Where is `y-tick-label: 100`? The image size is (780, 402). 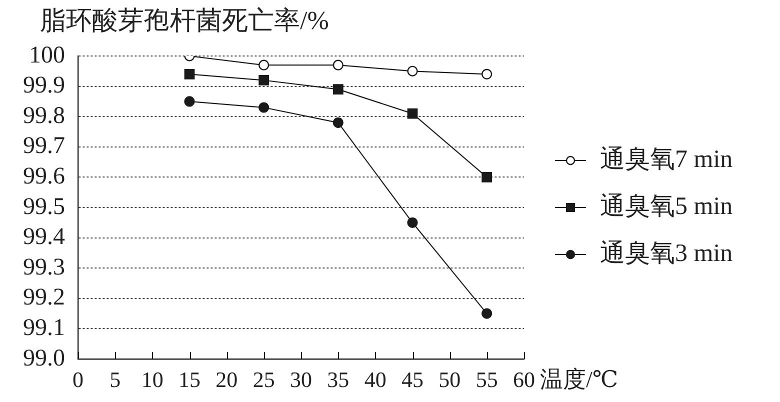 y-tick-label: 100 is located at coordinates (47, 55).